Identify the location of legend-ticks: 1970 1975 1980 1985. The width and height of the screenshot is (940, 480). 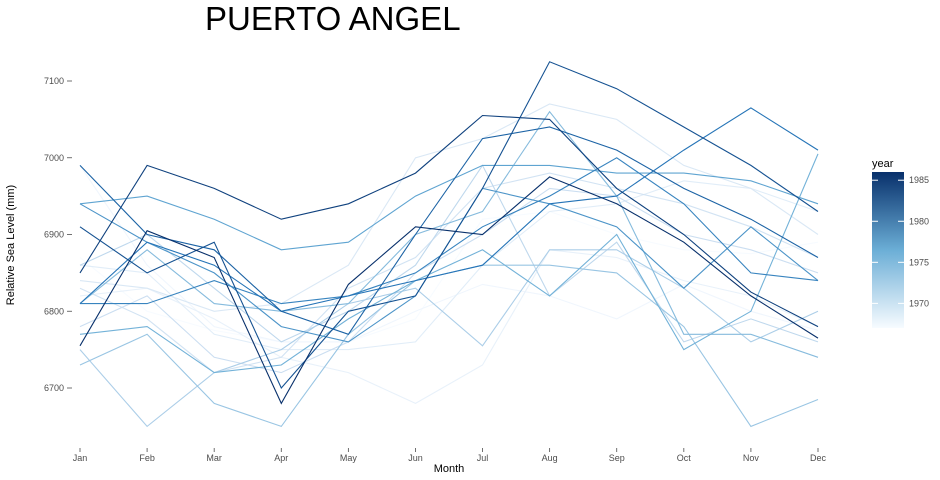
(900, 241).